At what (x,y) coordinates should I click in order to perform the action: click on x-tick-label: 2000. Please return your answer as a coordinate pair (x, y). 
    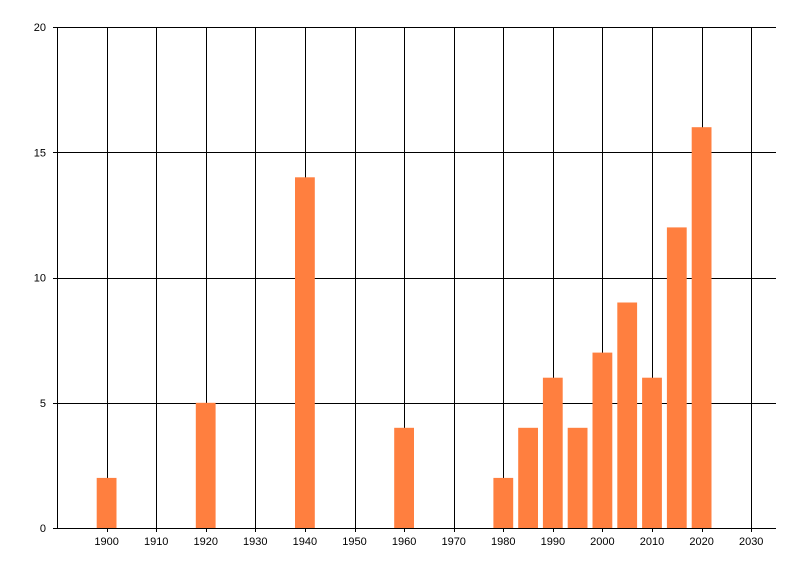
    Looking at the image, I should click on (602, 542).